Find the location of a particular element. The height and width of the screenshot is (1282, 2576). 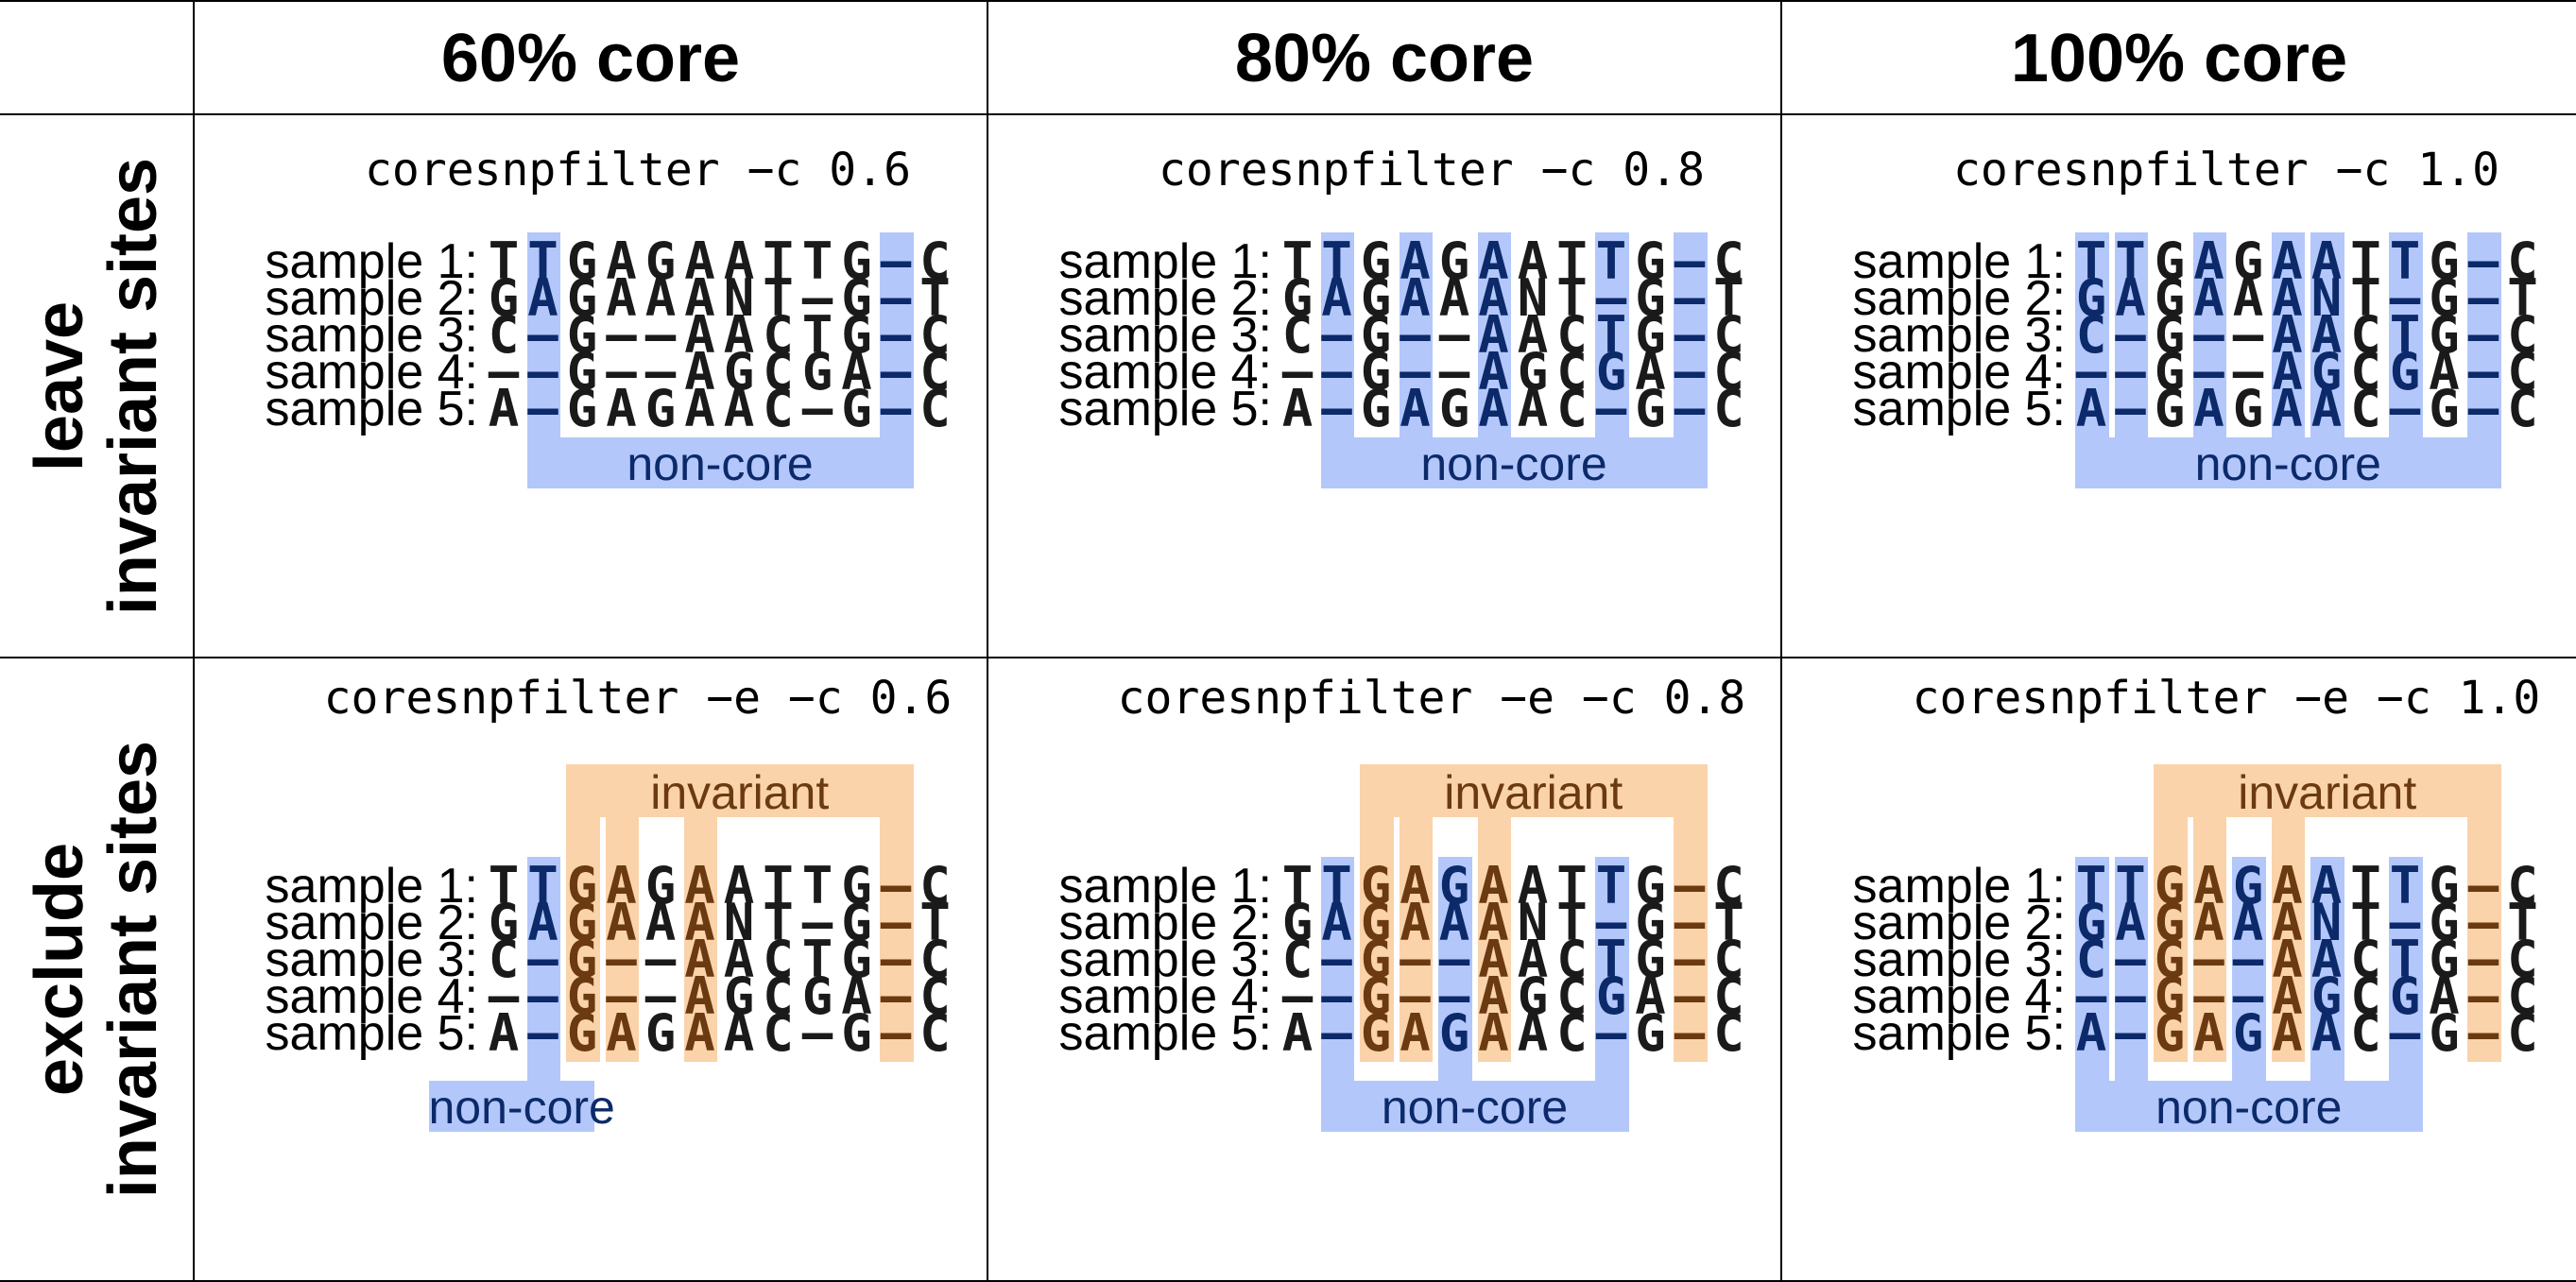

grid-line is located at coordinates (1288, 657).